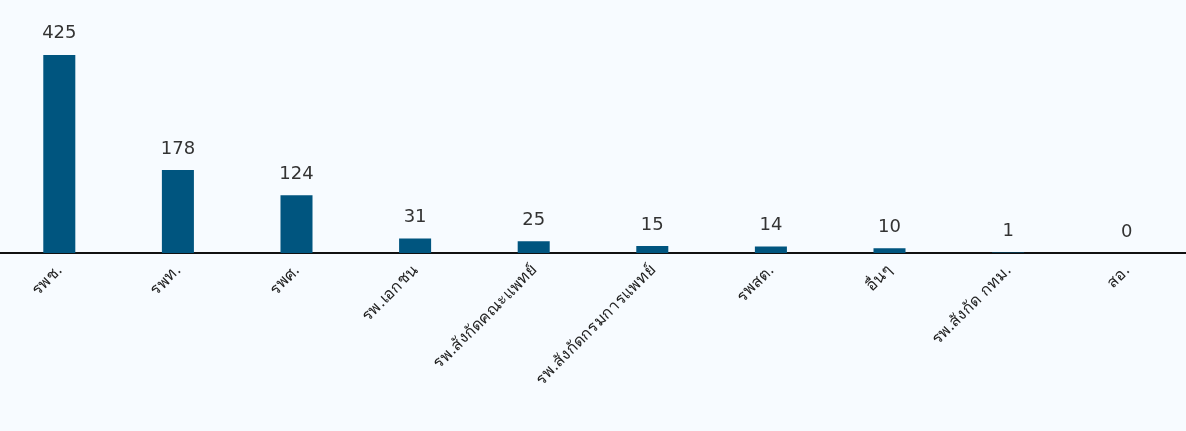  What do you see at coordinates (889, 225) in the screenshot?
I see `data-label: 10` at bounding box center [889, 225].